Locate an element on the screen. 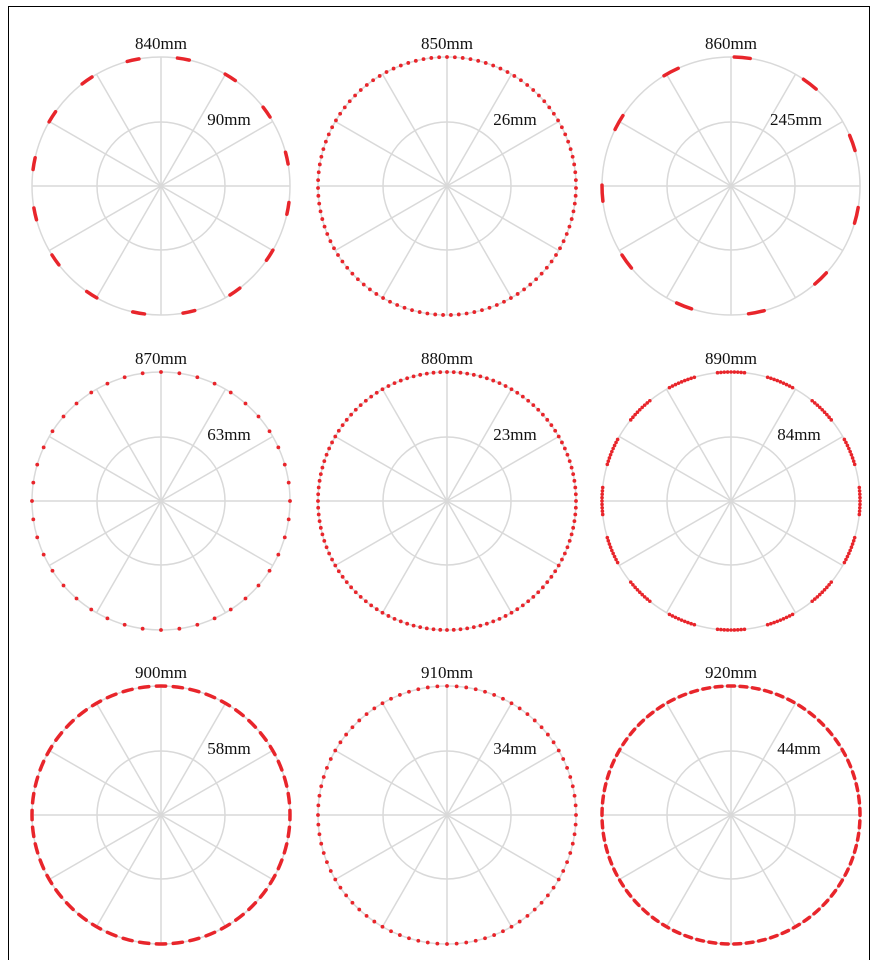 The image size is (874, 963). spacing-label: 58mm is located at coordinates (228, 748).